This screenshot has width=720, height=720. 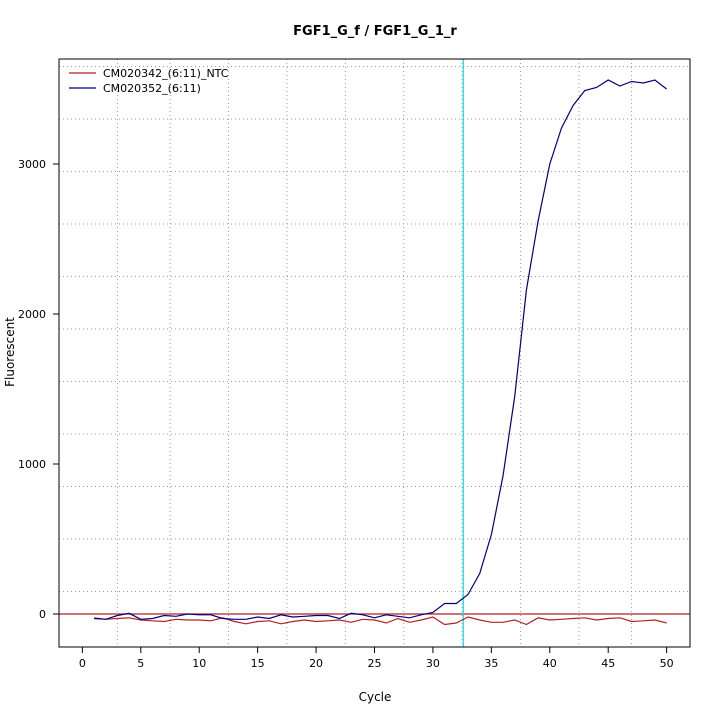 I want to click on legend-label-0: CM020342_(6:11)_NTC, so click(x=166, y=73).